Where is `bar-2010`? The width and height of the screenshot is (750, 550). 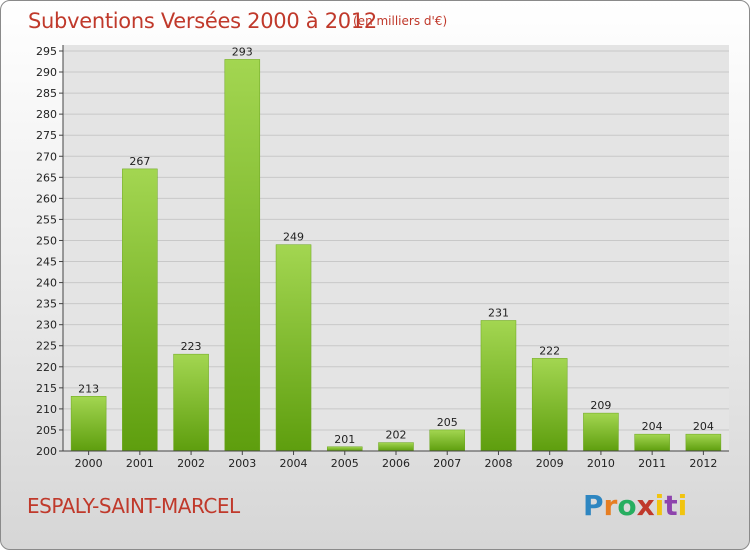
bar-2010 is located at coordinates (601, 432).